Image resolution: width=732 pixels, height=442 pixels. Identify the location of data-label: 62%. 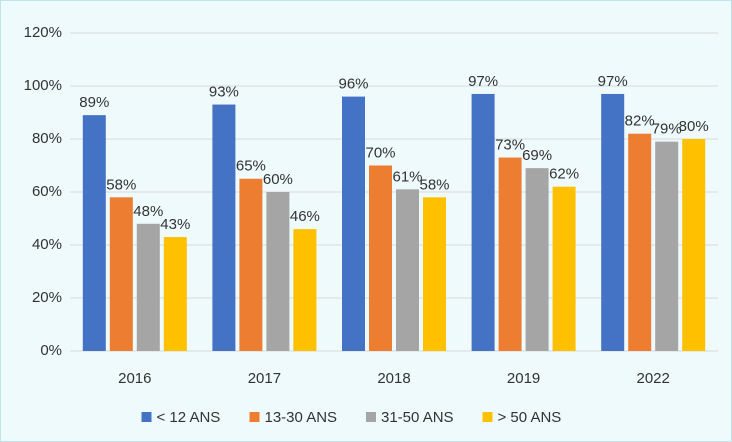
(564, 174).